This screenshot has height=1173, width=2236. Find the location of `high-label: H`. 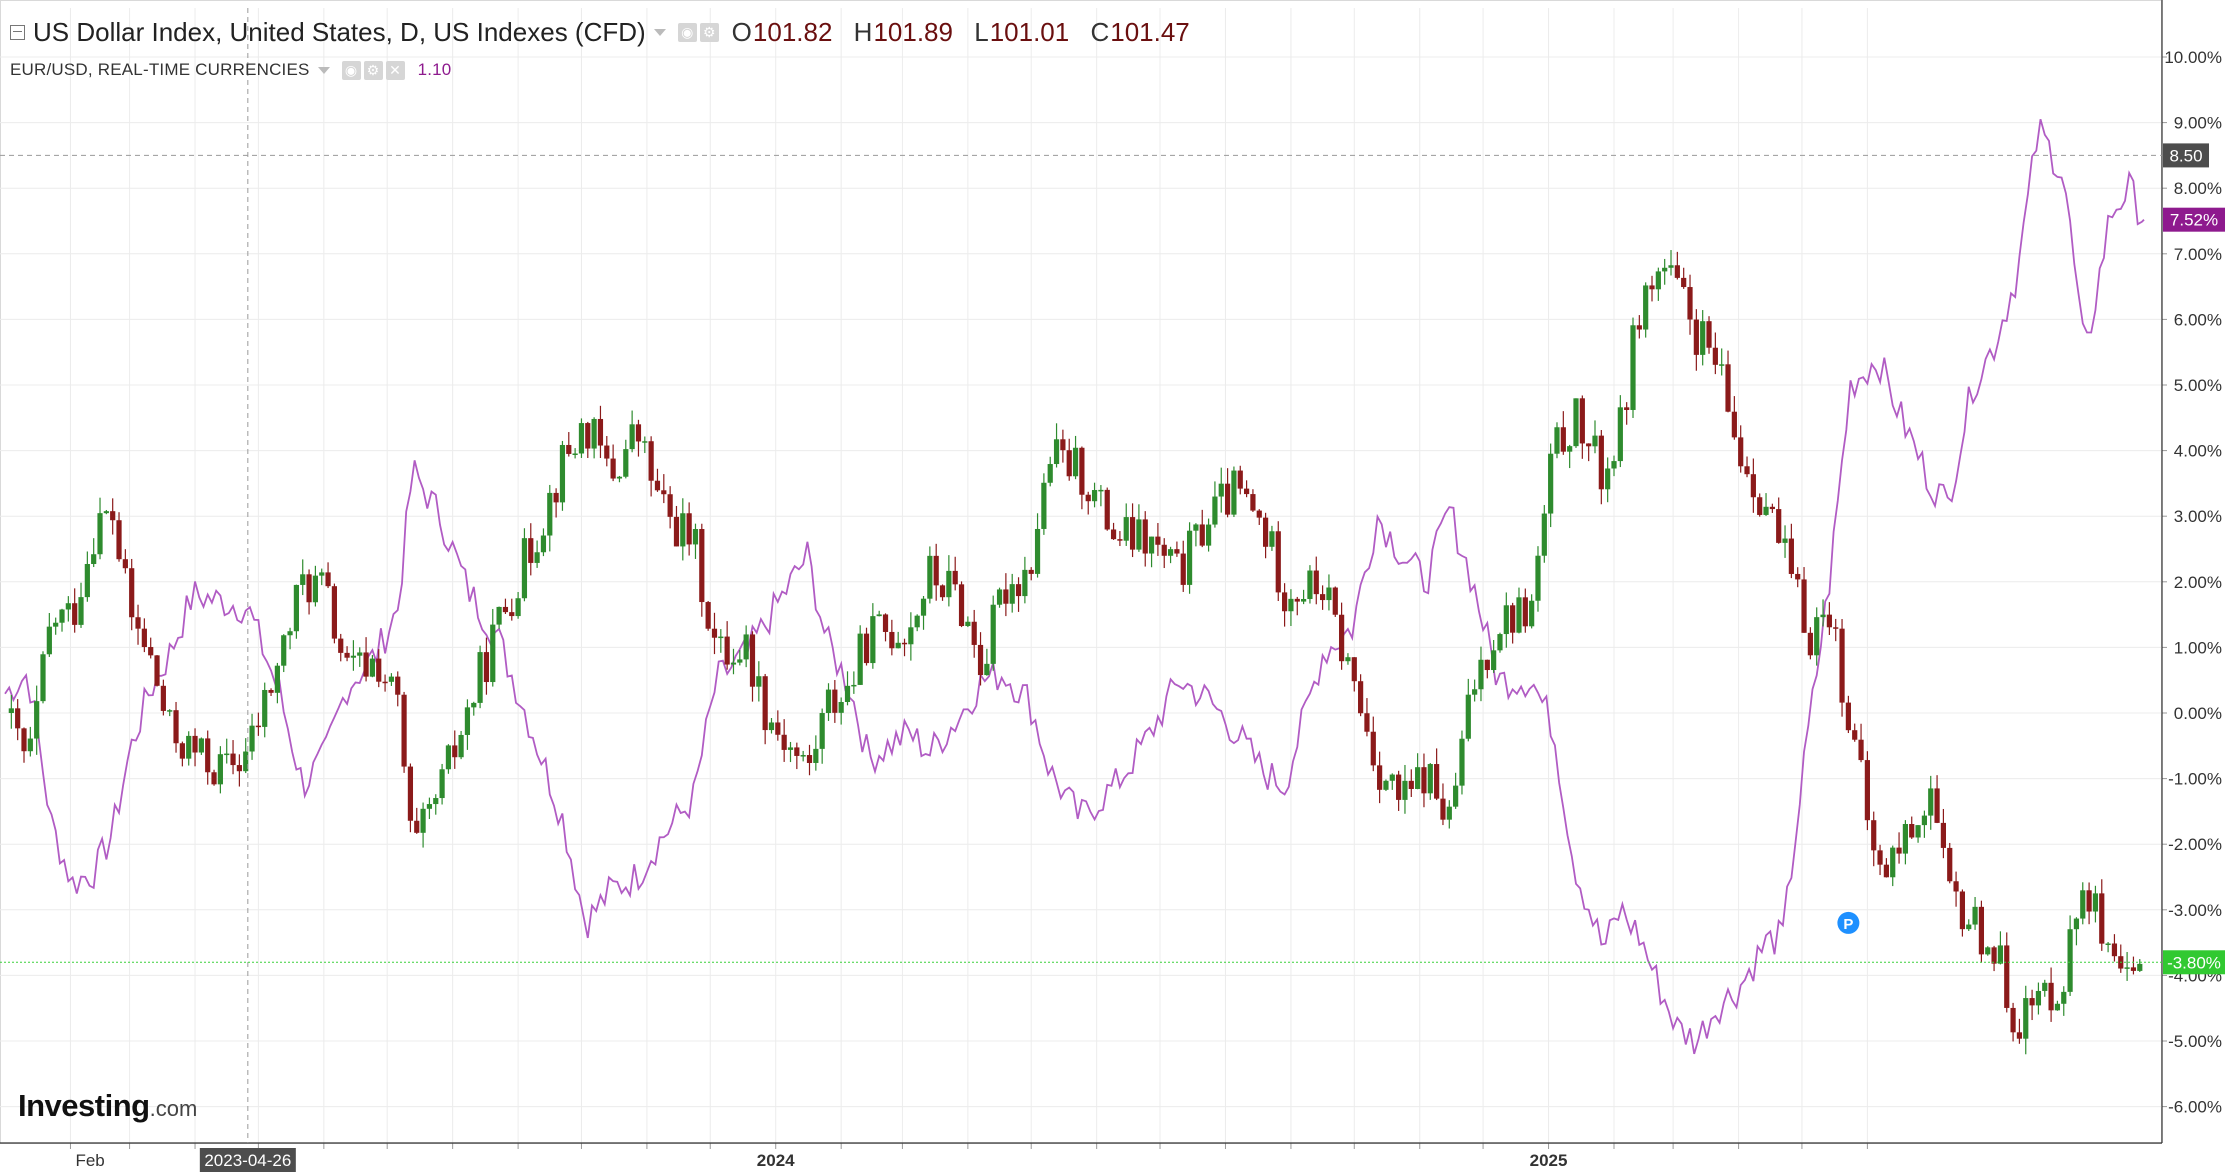

high-label: H is located at coordinates (863, 31).